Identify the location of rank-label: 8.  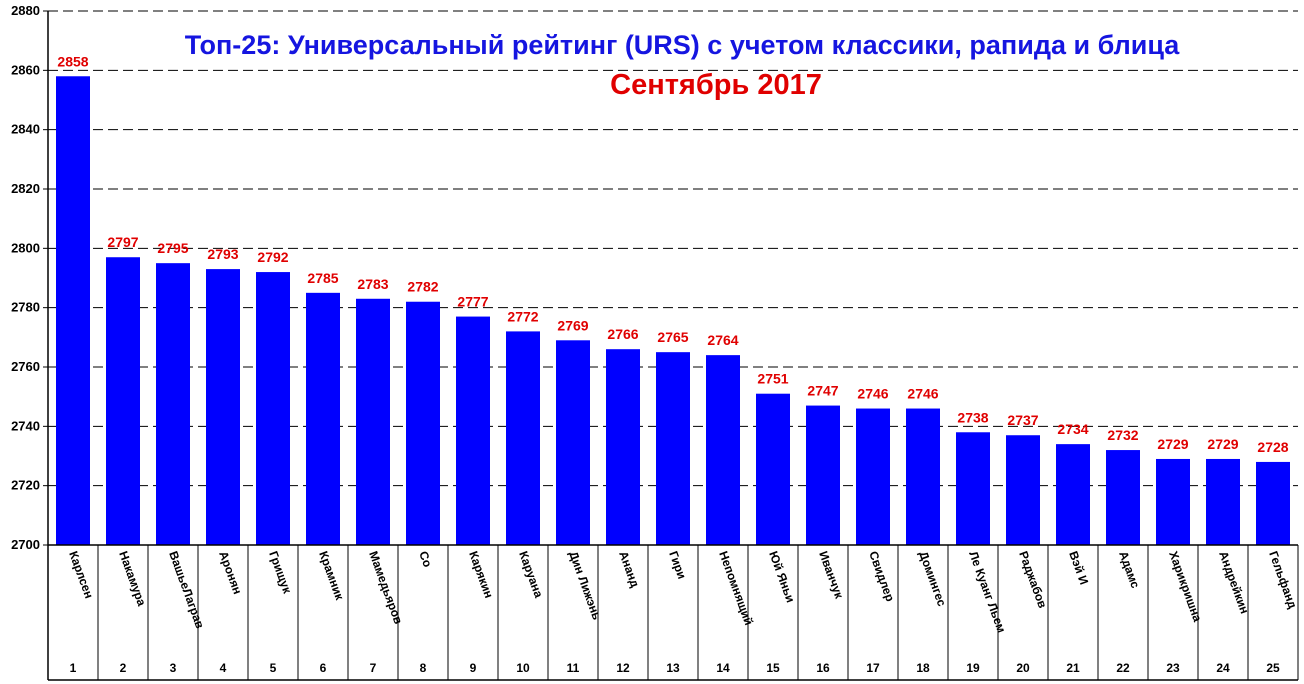
(423, 668).